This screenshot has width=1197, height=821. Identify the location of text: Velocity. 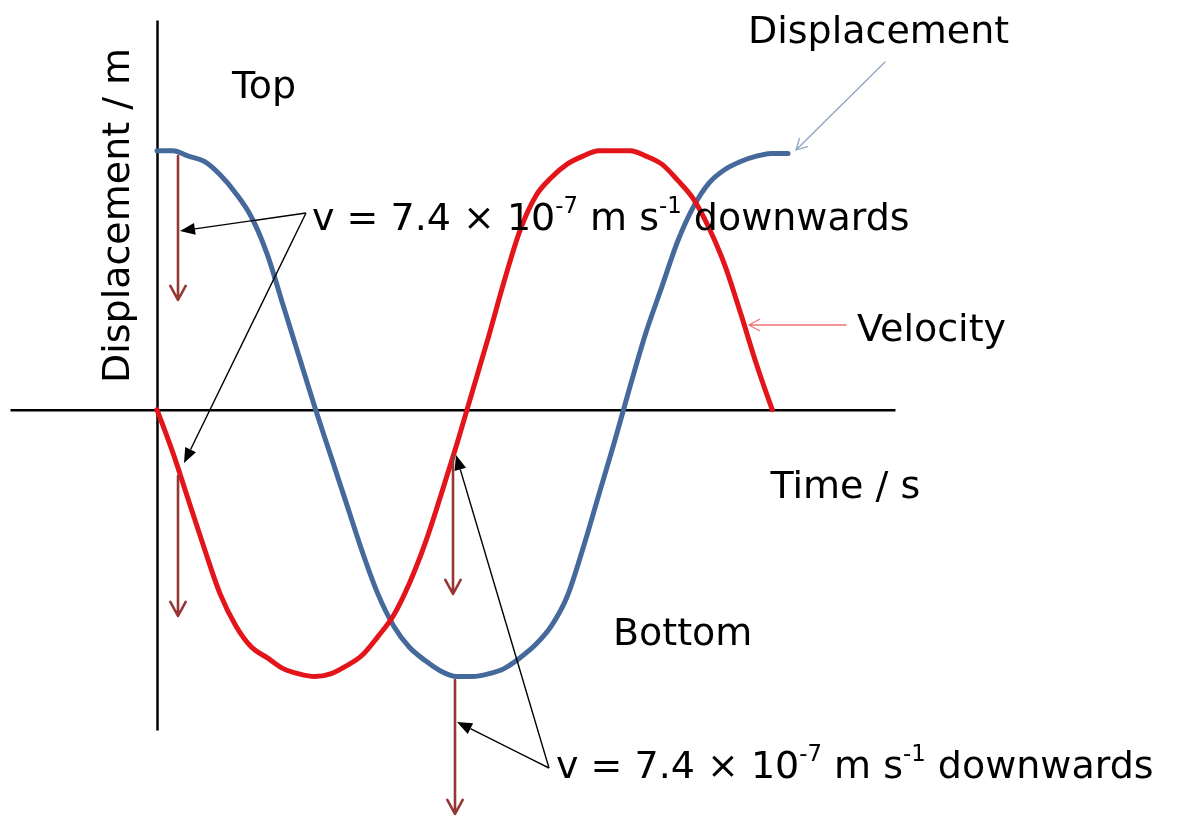
(932, 328).